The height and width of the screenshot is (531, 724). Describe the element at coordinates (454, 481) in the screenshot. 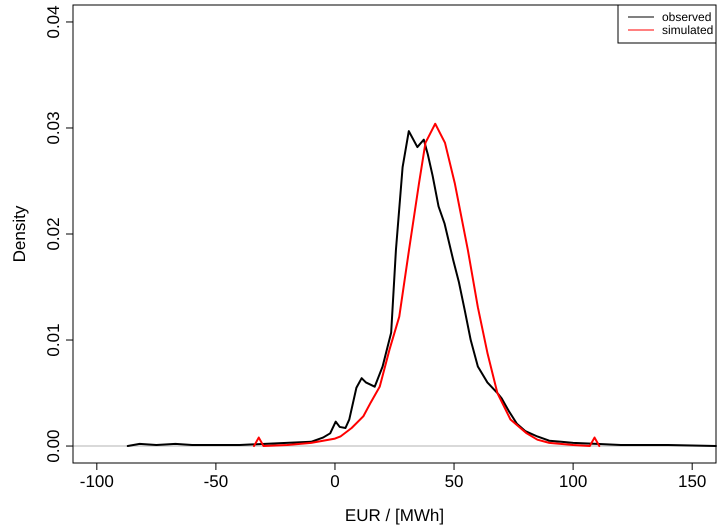

I see `x-tick-label: 50` at that location.